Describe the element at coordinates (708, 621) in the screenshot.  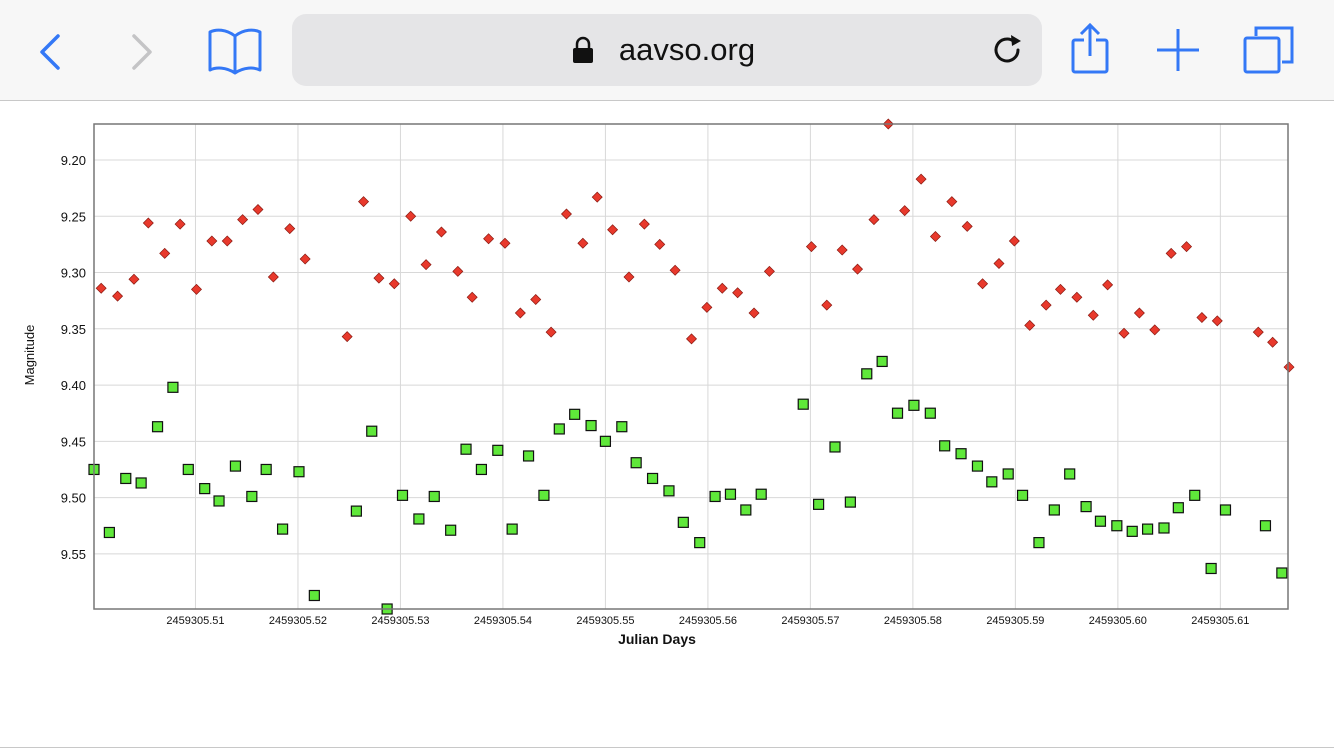
I see `x-tick-label: 2459305.56` at that location.